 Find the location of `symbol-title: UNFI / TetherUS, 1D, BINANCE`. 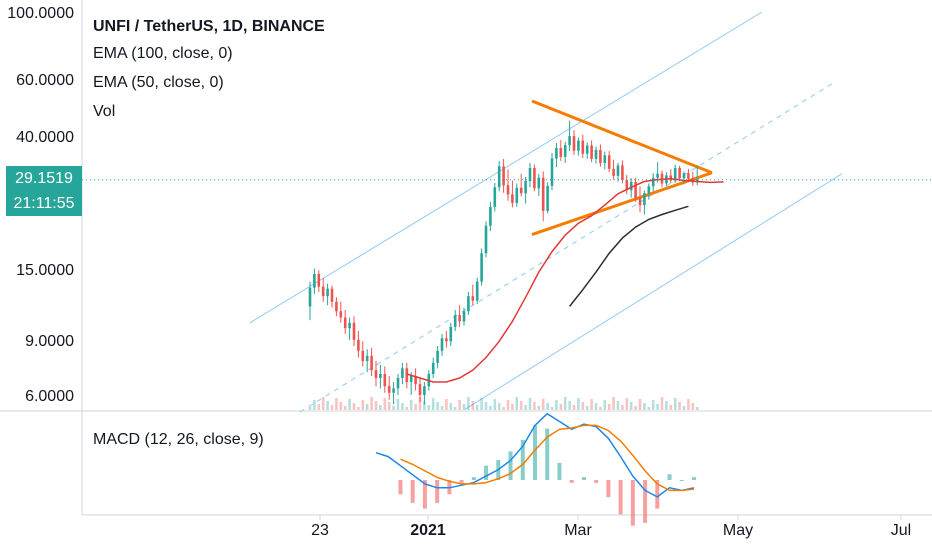

symbol-title: UNFI / TetherUS, 1D, BINANCE is located at coordinates (209, 26).